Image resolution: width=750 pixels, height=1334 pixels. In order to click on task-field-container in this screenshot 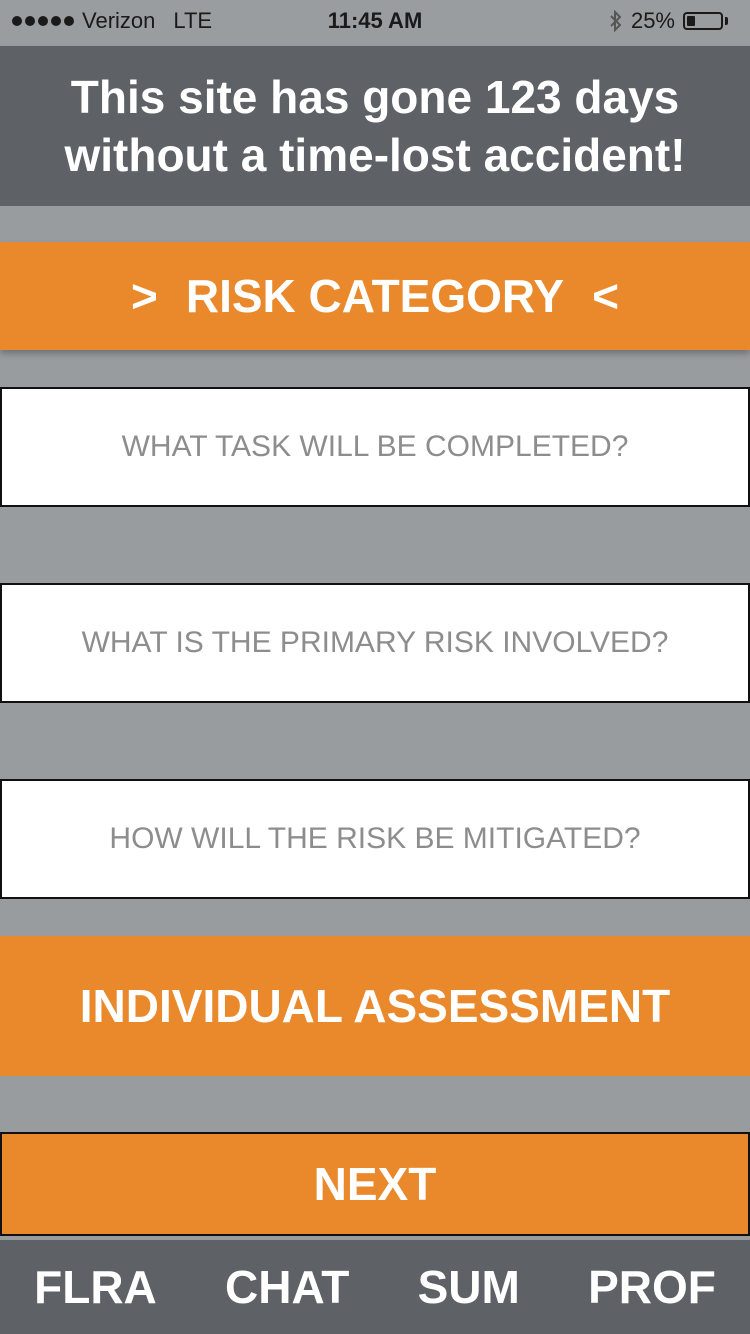, I will do `click(375, 447)`.